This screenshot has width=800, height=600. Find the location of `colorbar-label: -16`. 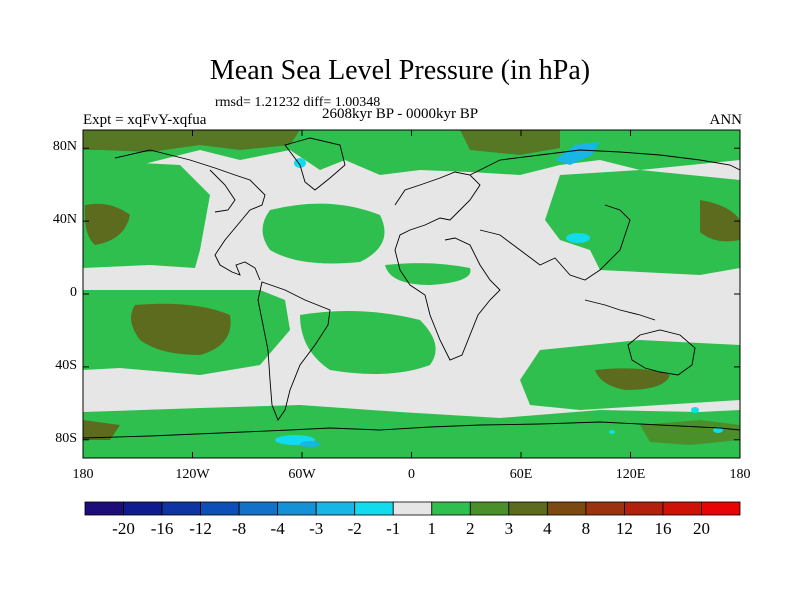

colorbar-label: -16 is located at coordinates (162, 528).